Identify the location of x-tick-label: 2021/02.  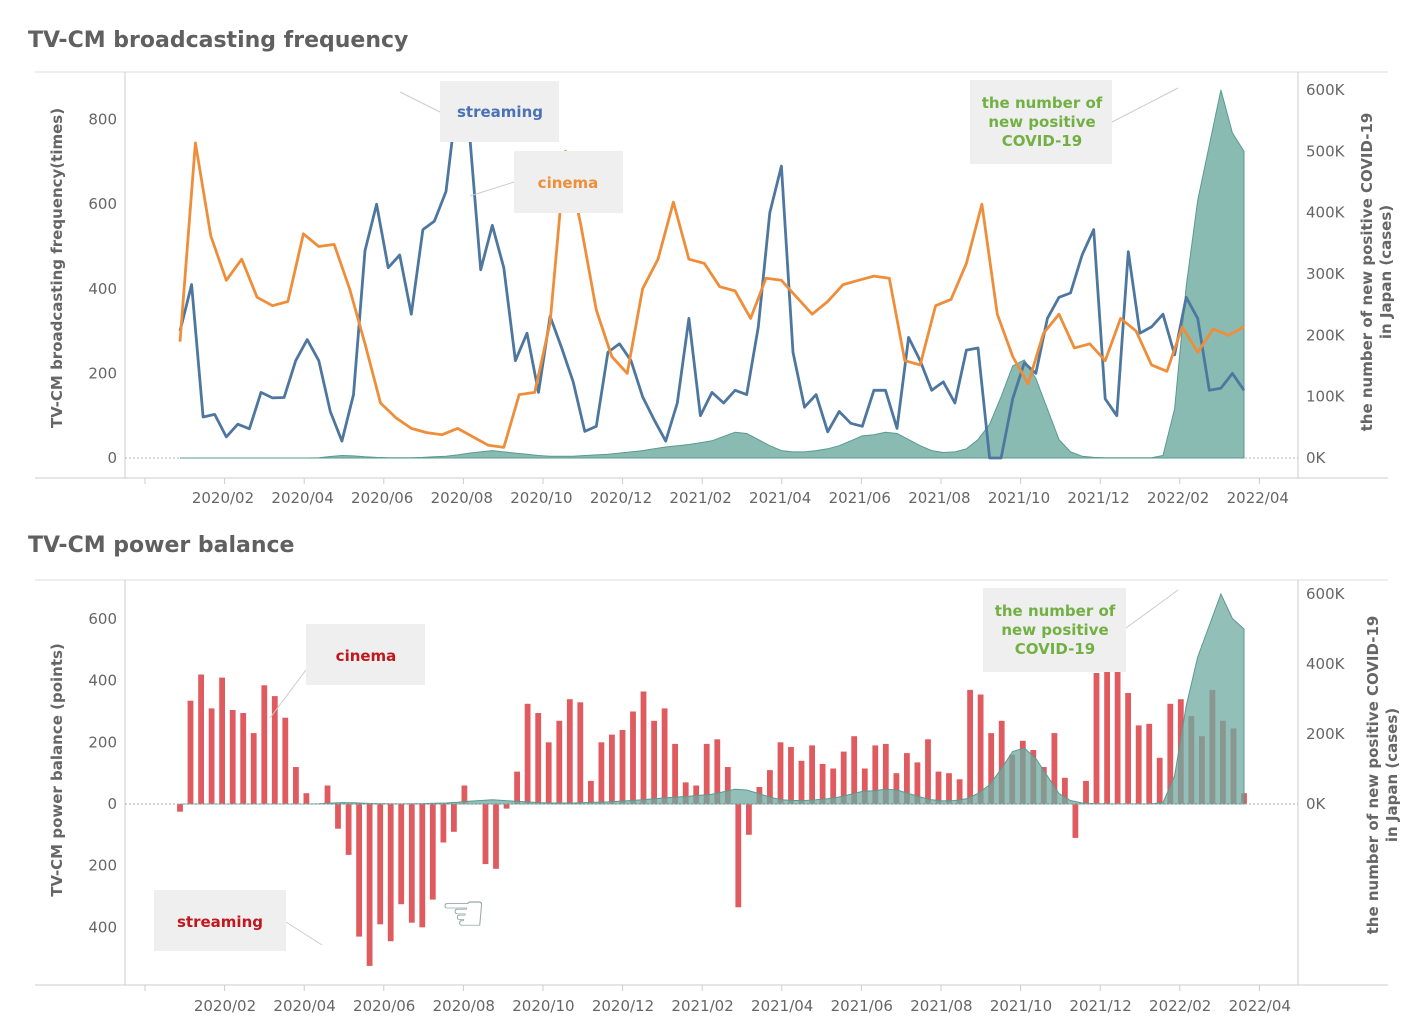
(702, 1006).